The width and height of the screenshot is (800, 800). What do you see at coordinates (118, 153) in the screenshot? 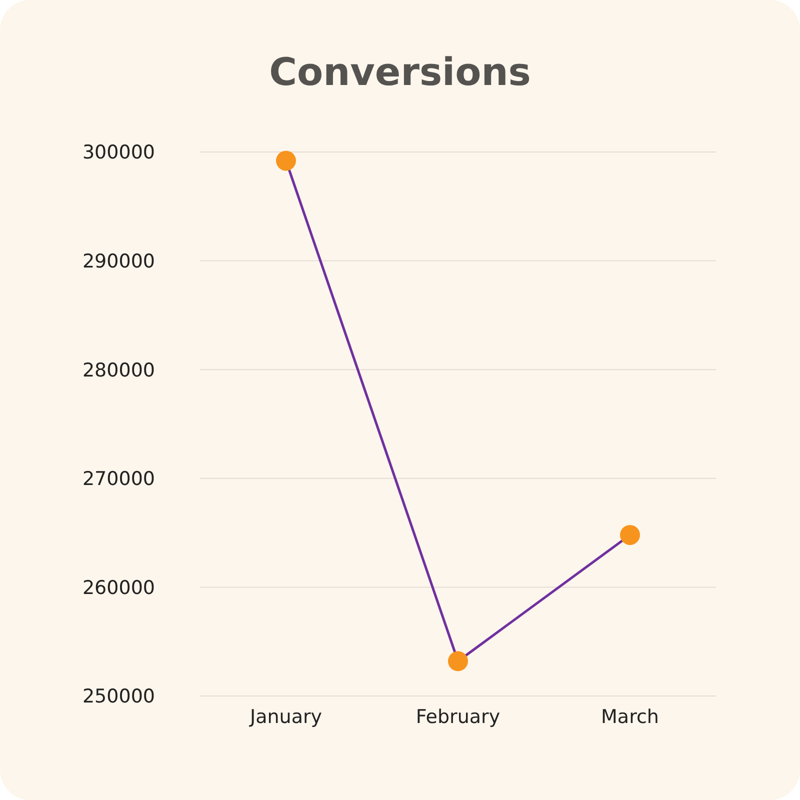
I see `y-tick-label: 300000` at bounding box center [118, 153].